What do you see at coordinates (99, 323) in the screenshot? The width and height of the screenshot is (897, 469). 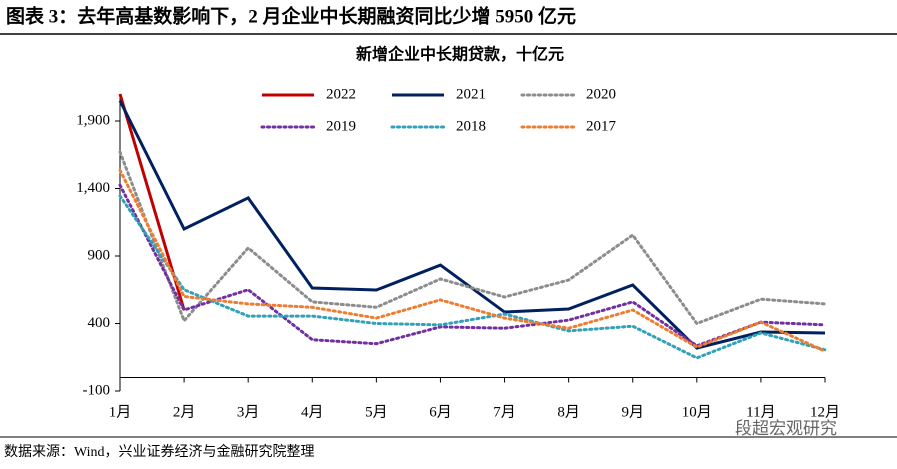 I see `y-tick-label: 400` at bounding box center [99, 323].